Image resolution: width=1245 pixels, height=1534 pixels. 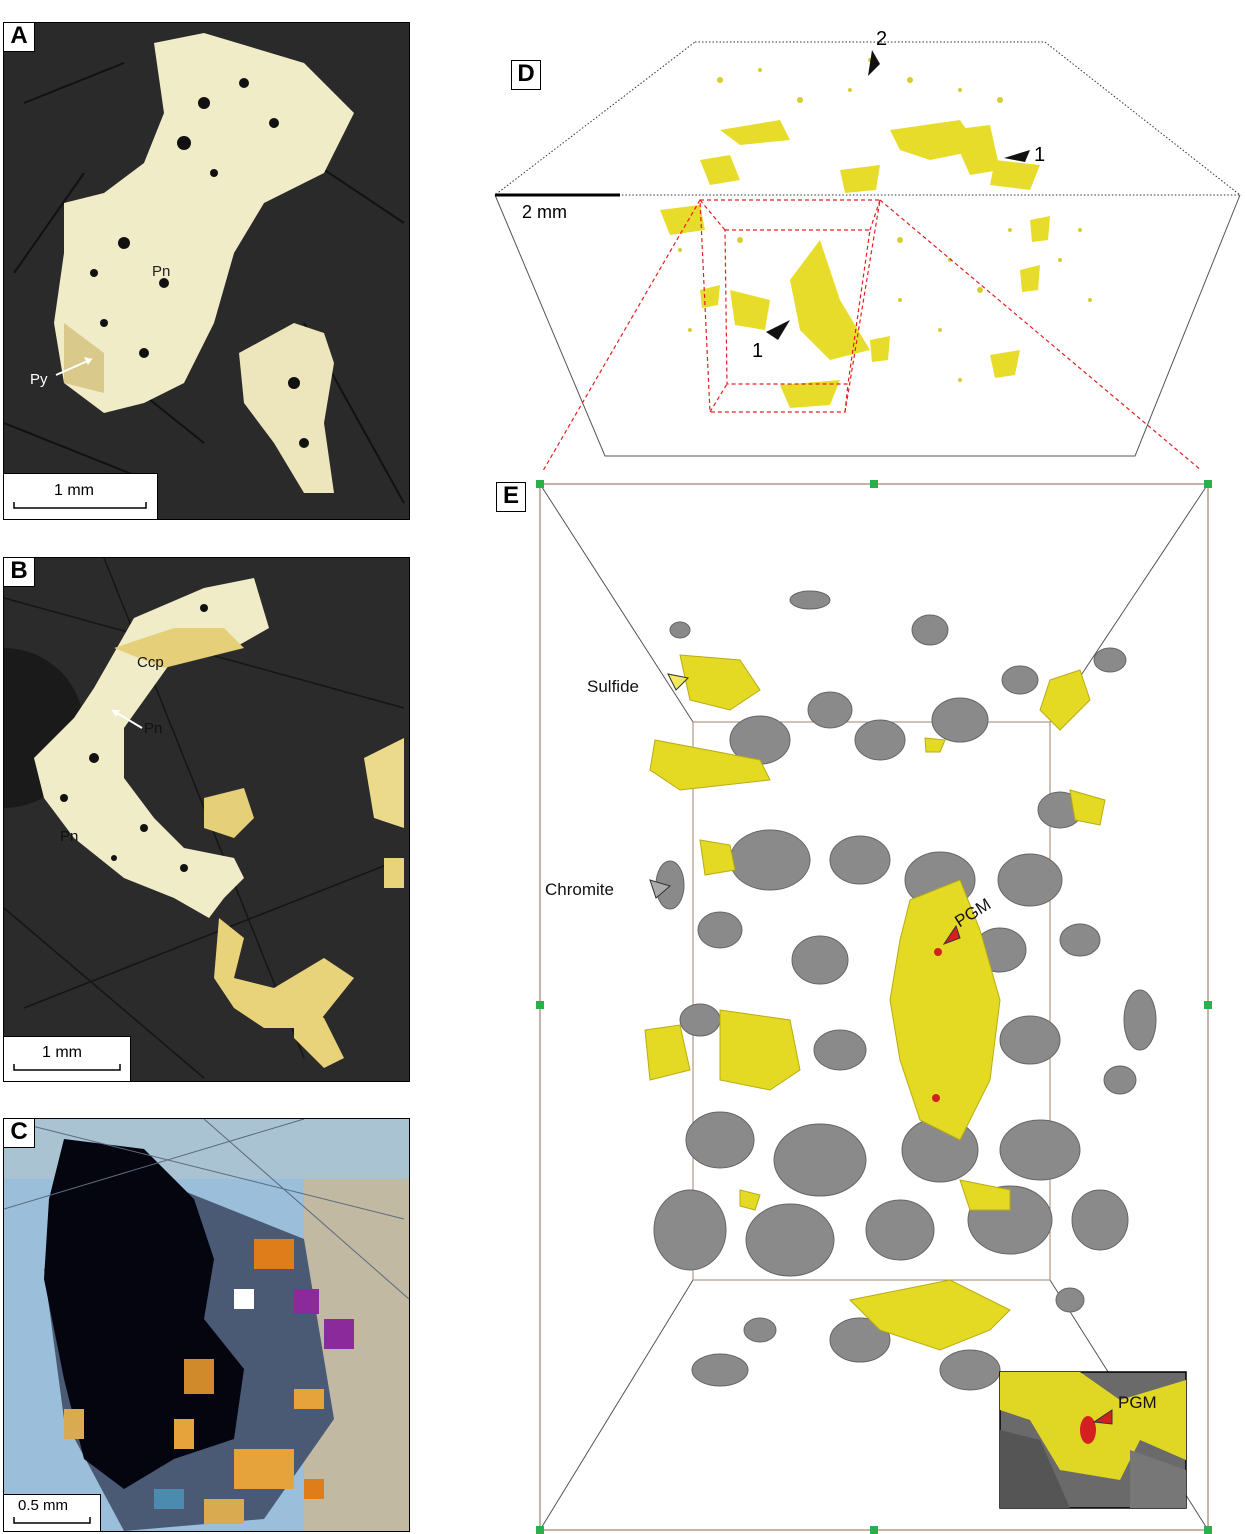 What do you see at coordinates (74, 490) in the screenshot?
I see `panel-a-scale-label: 1 mm` at bounding box center [74, 490].